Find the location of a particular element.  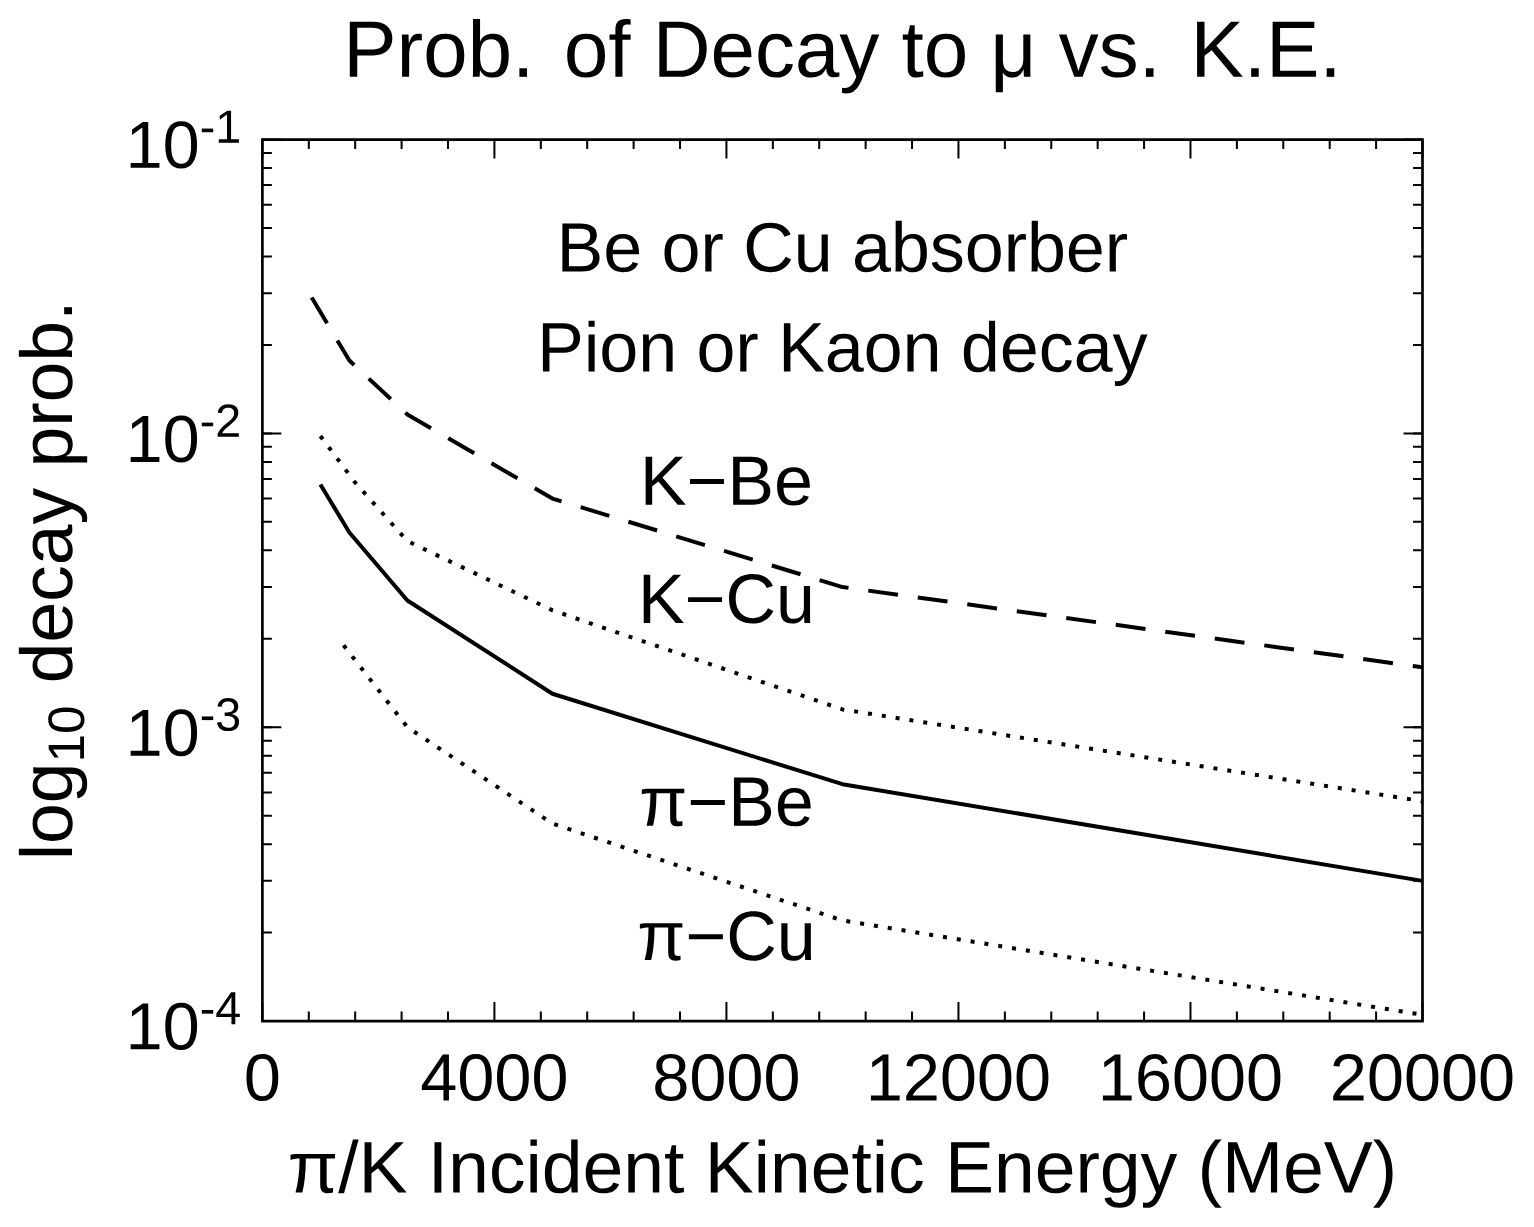

chart-title: Prob. of Decay to μ vs. K.E. is located at coordinates (842, 56).